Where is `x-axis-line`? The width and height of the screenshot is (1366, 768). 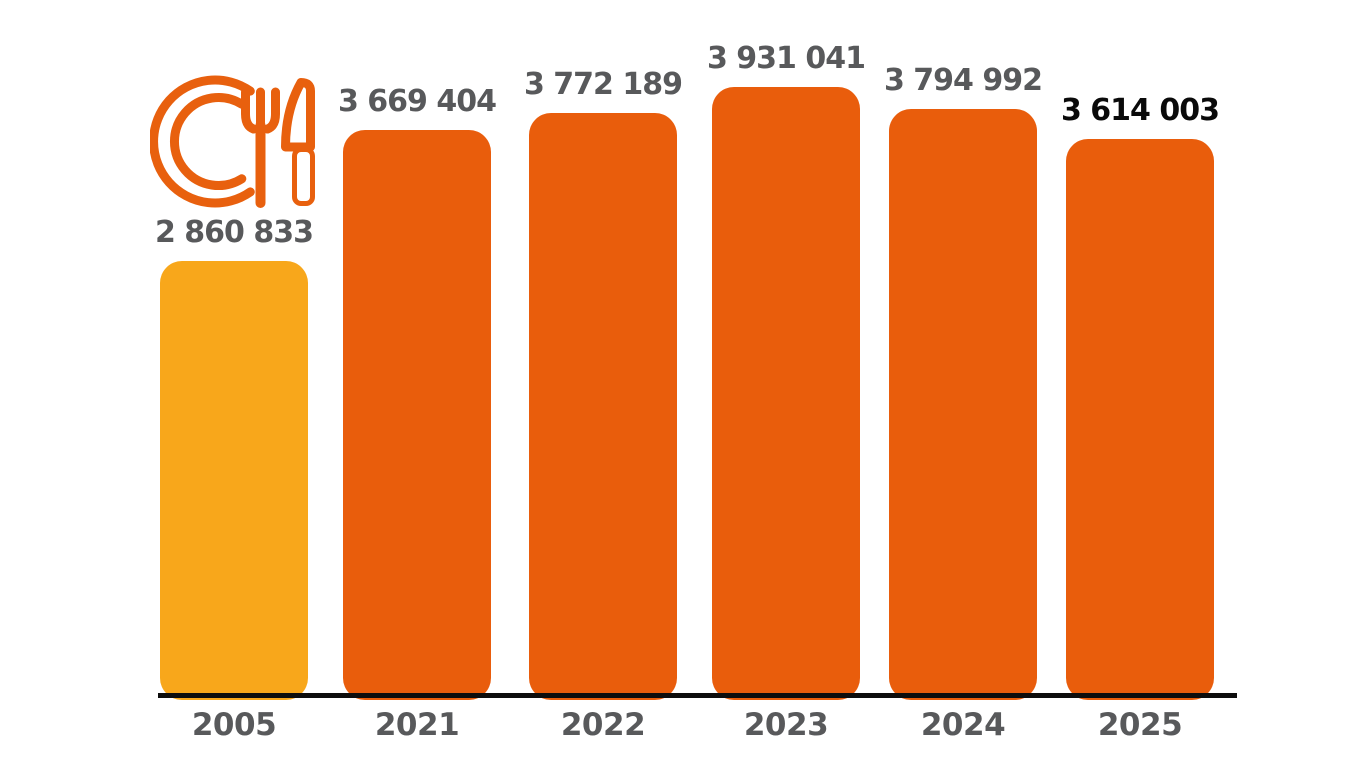
x-axis-line is located at coordinates (697, 695).